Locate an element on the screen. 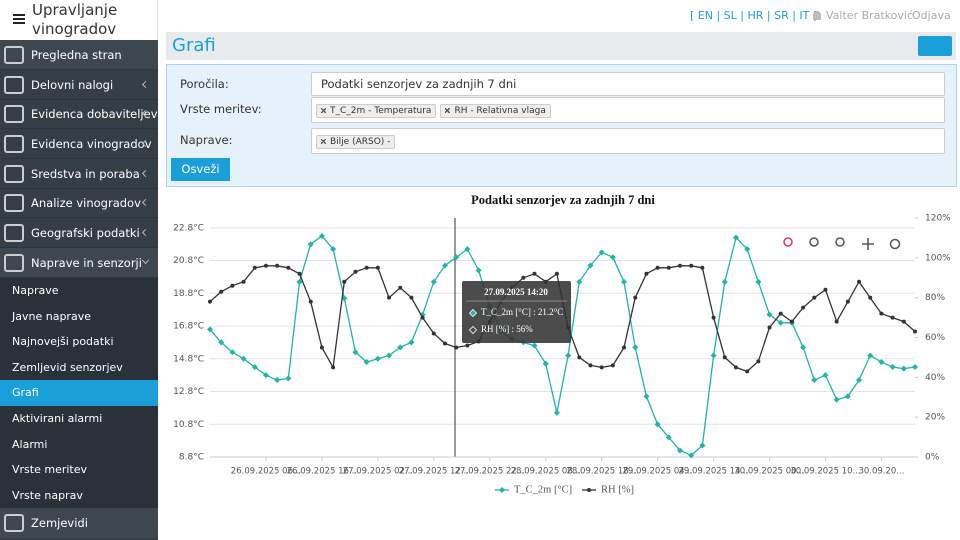 This screenshot has width=960, height=540. pan is located at coordinates (868, 244).